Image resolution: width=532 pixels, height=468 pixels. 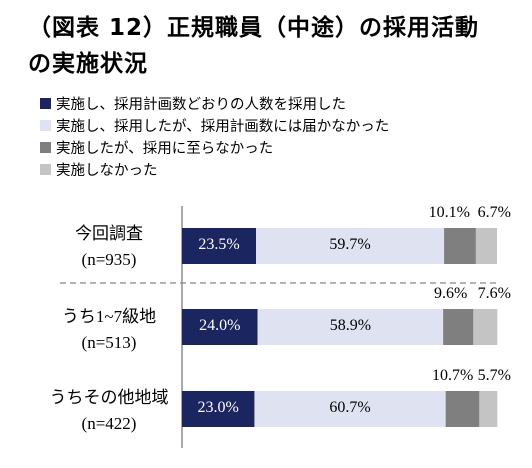 What do you see at coordinates (88, 64) in the screenshot?
I see `chart-title-line2: の実施状況` at bounding box center [88, 64].